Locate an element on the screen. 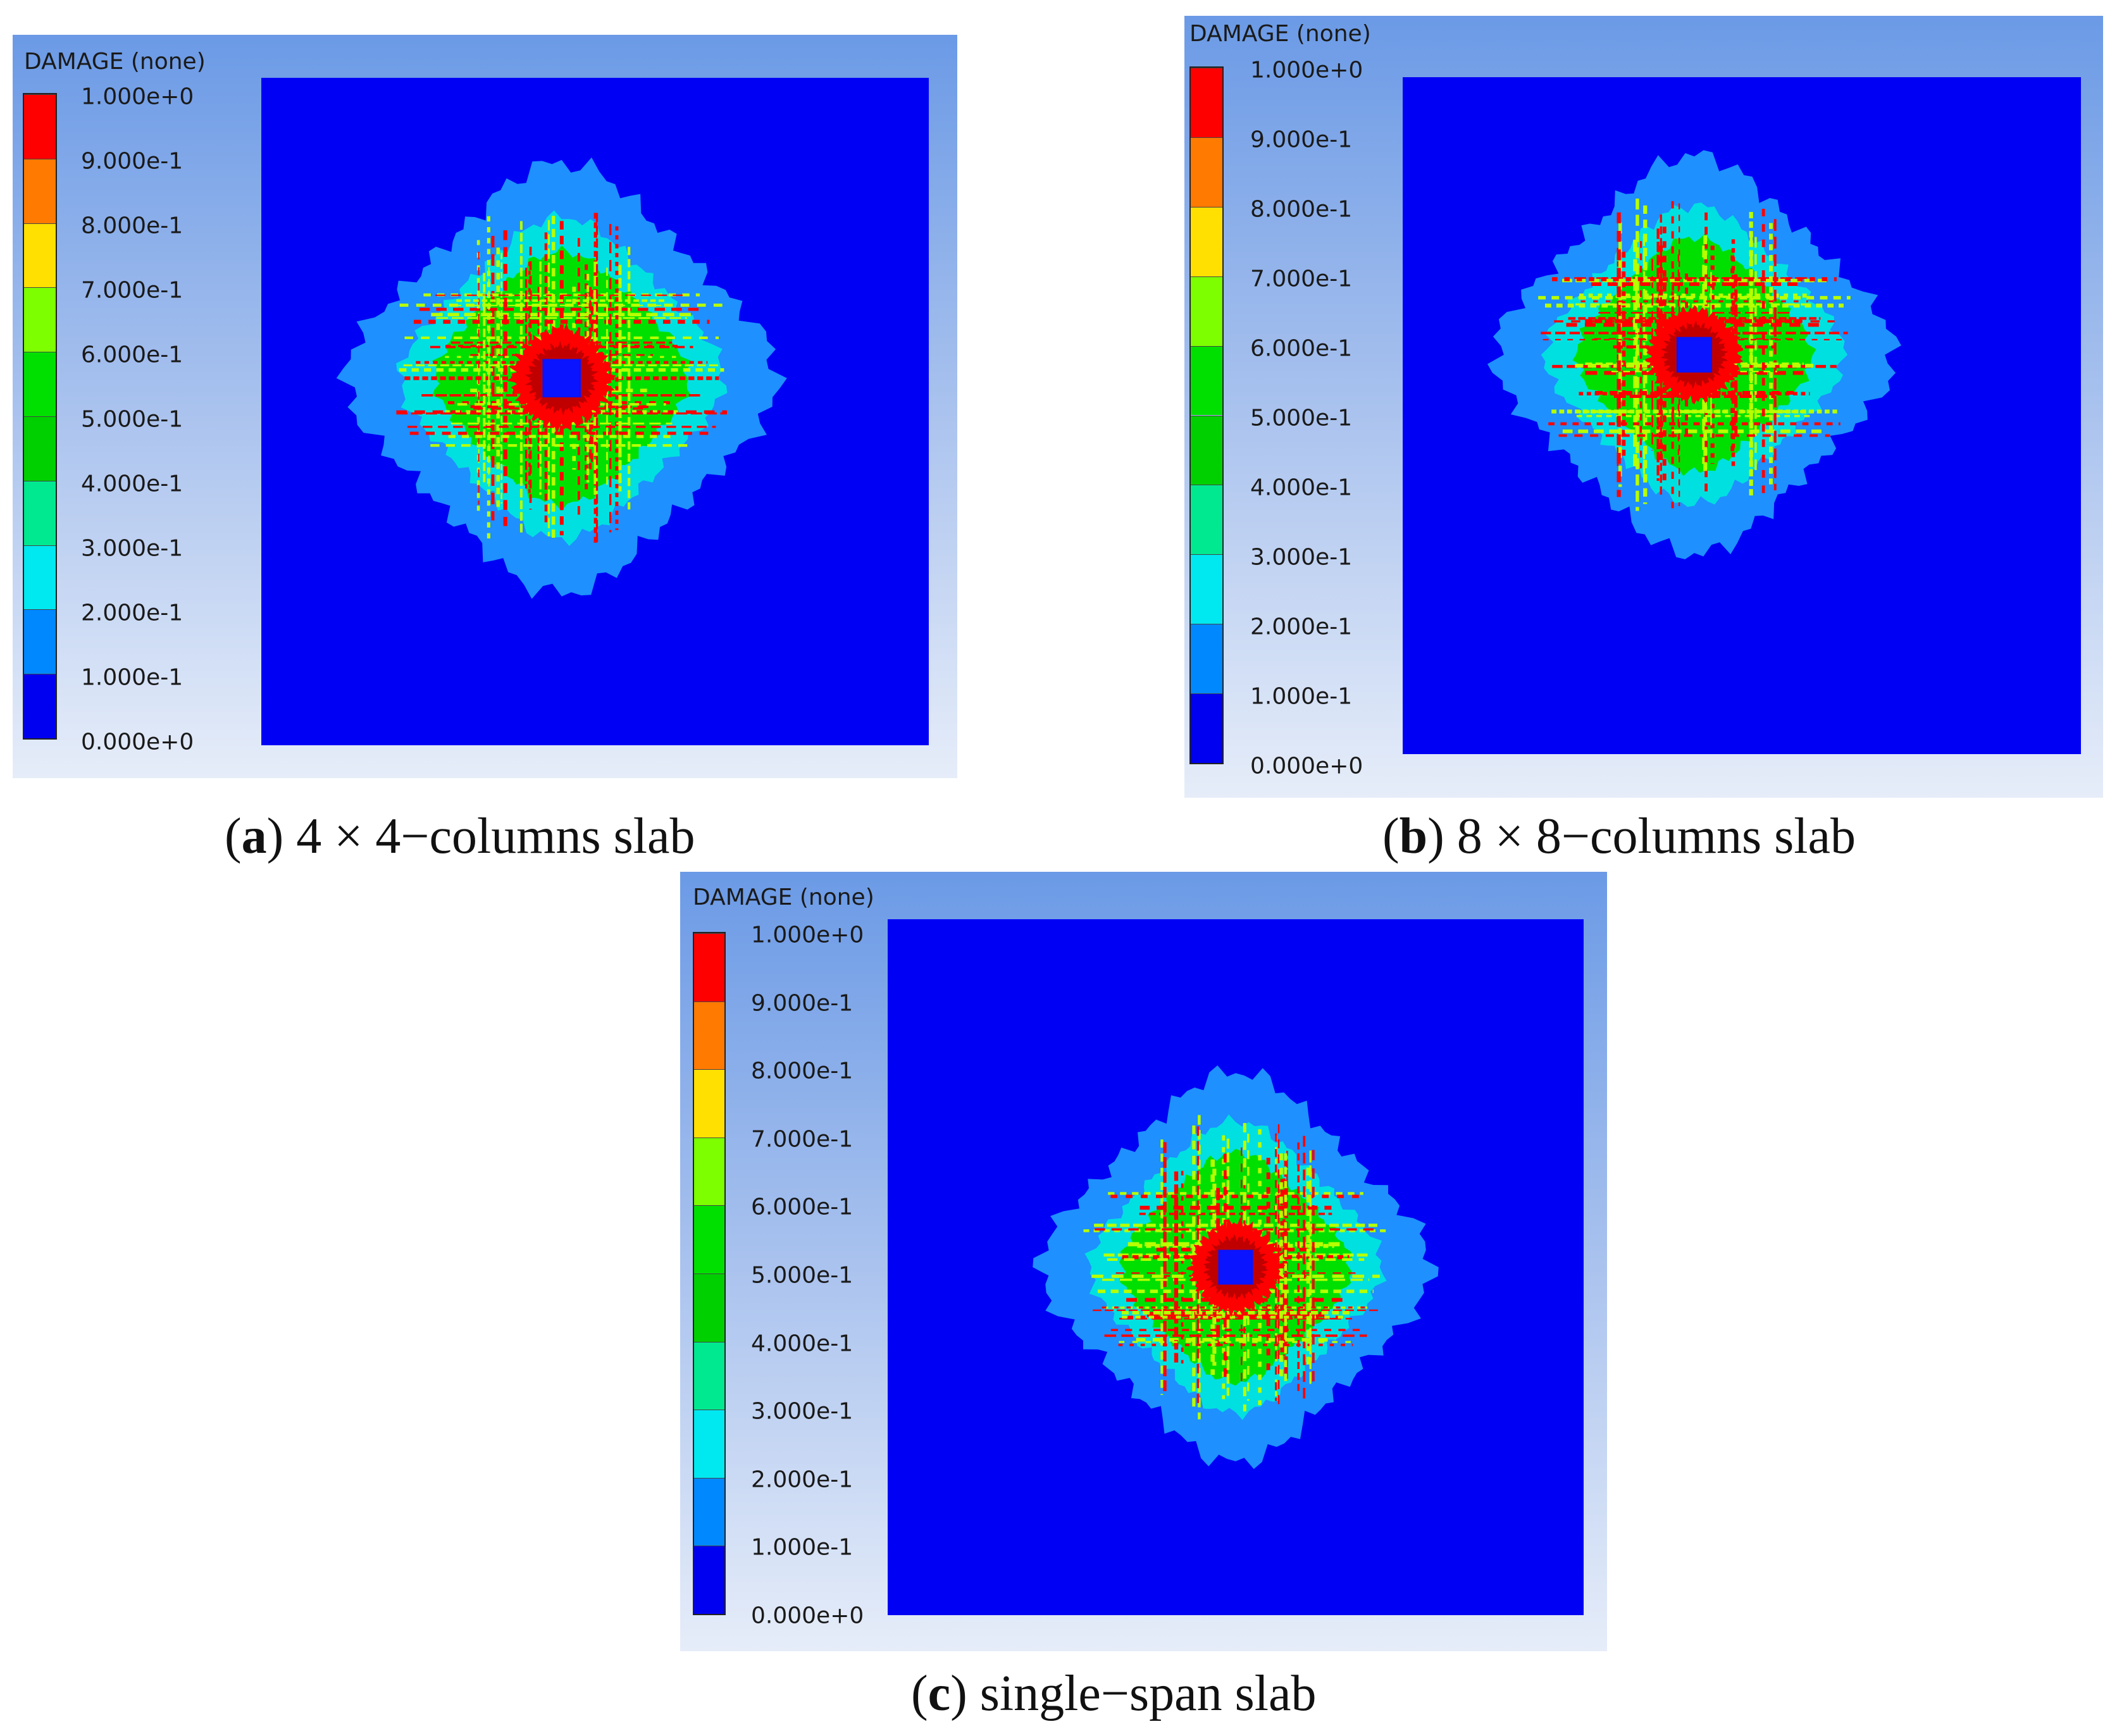 The width and height of the screenshot is (2117, 1736). caption-a: (a) 4 × 4−columns slab is located at coordinates (460, 837).